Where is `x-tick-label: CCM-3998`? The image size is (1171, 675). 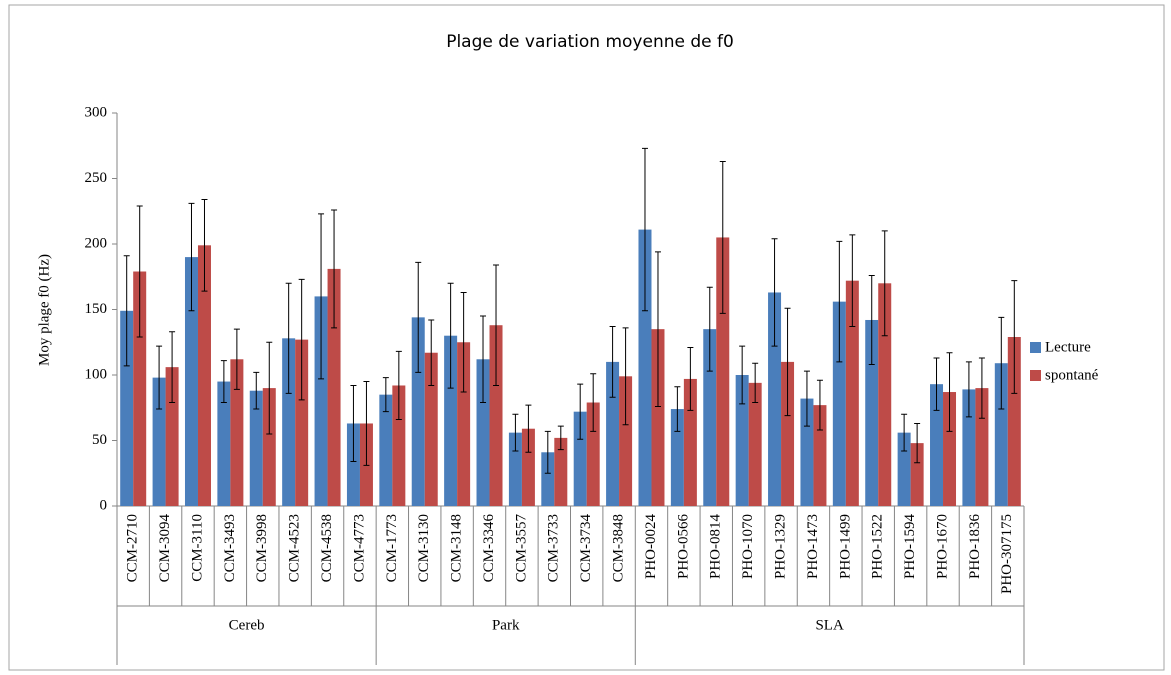
x-tick-label: CCM-3998 is located at coordinates (262, 548).